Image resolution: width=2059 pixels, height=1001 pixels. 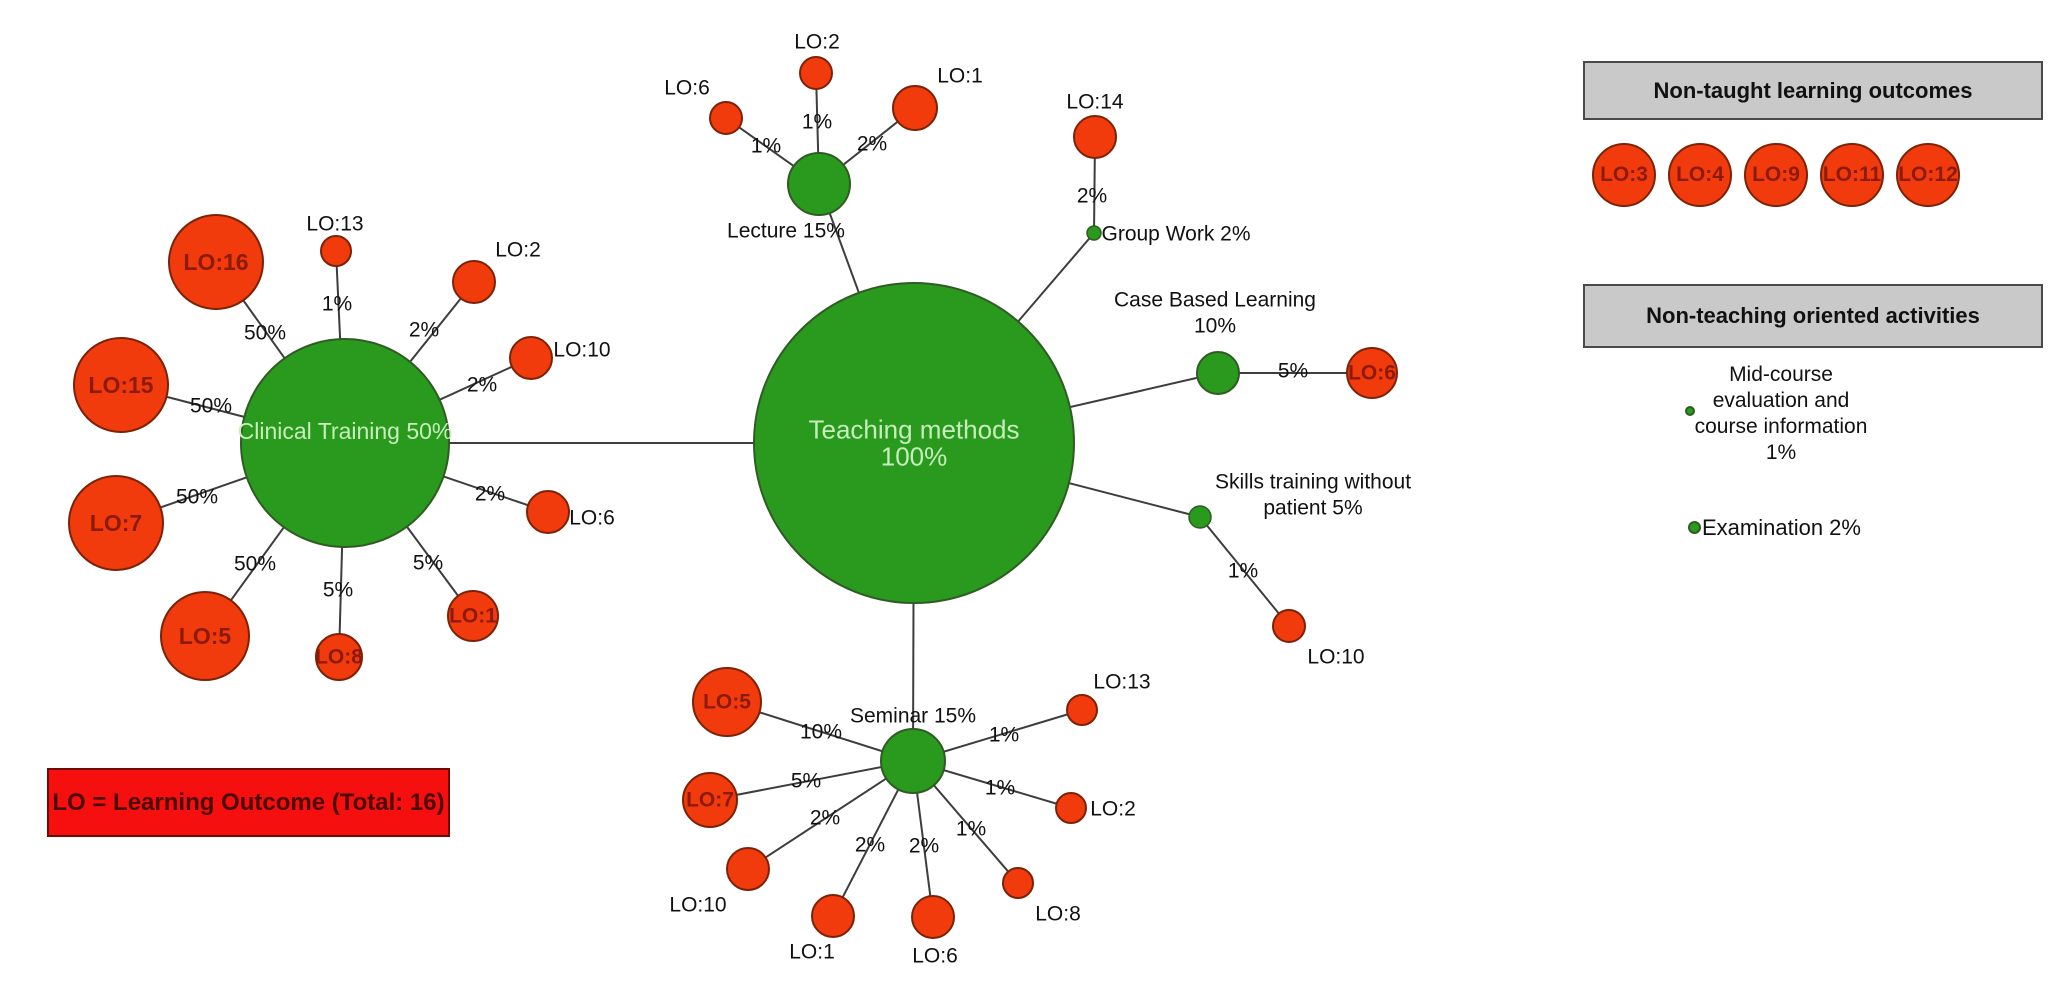 What do you see at coordinates (1293, 371) in the screenshot?
I see `edge-label-casebased-cbl-lo6: 5%` at bounding box center [1293, 371].